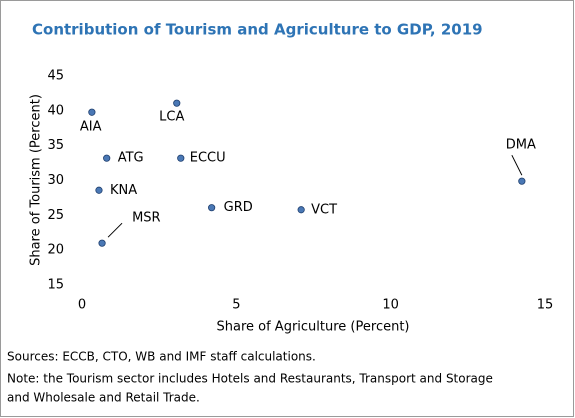  I want to click on y-tick-label: 25, so click(55, 215).